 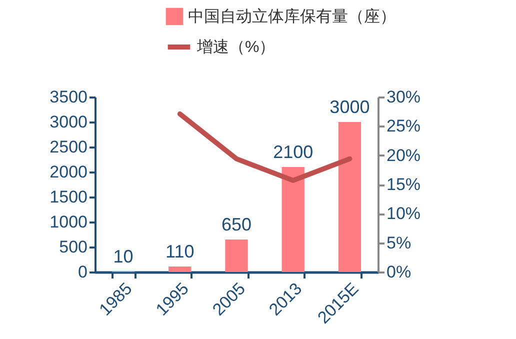 I want to click on y2-tick-label: 15%, so click(x=403, y=184).